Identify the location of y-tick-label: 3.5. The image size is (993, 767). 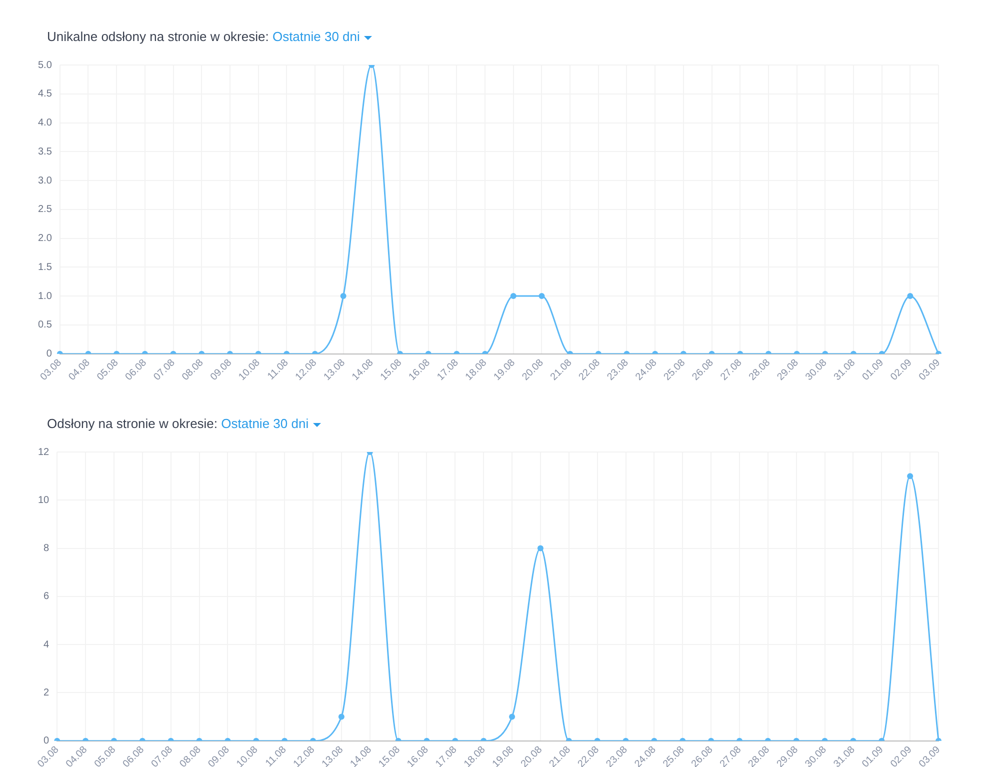
(45, 152).